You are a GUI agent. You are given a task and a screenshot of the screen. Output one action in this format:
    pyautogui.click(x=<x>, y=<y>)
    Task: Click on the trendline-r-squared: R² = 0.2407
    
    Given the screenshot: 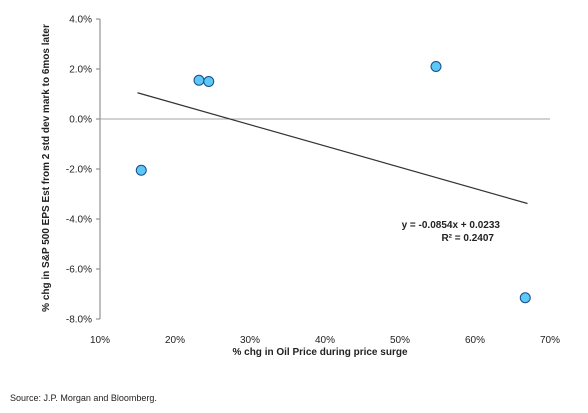 What is the action you would take?
    pyautogui.click(x=467, y=238)
    